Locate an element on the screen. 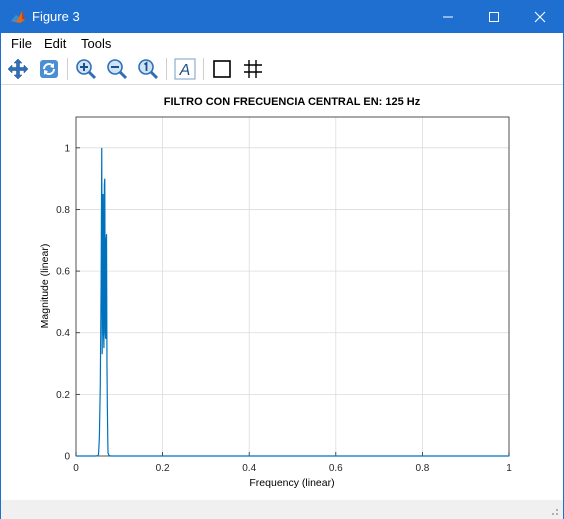  maximize-button is located at coordinates (494, 17).